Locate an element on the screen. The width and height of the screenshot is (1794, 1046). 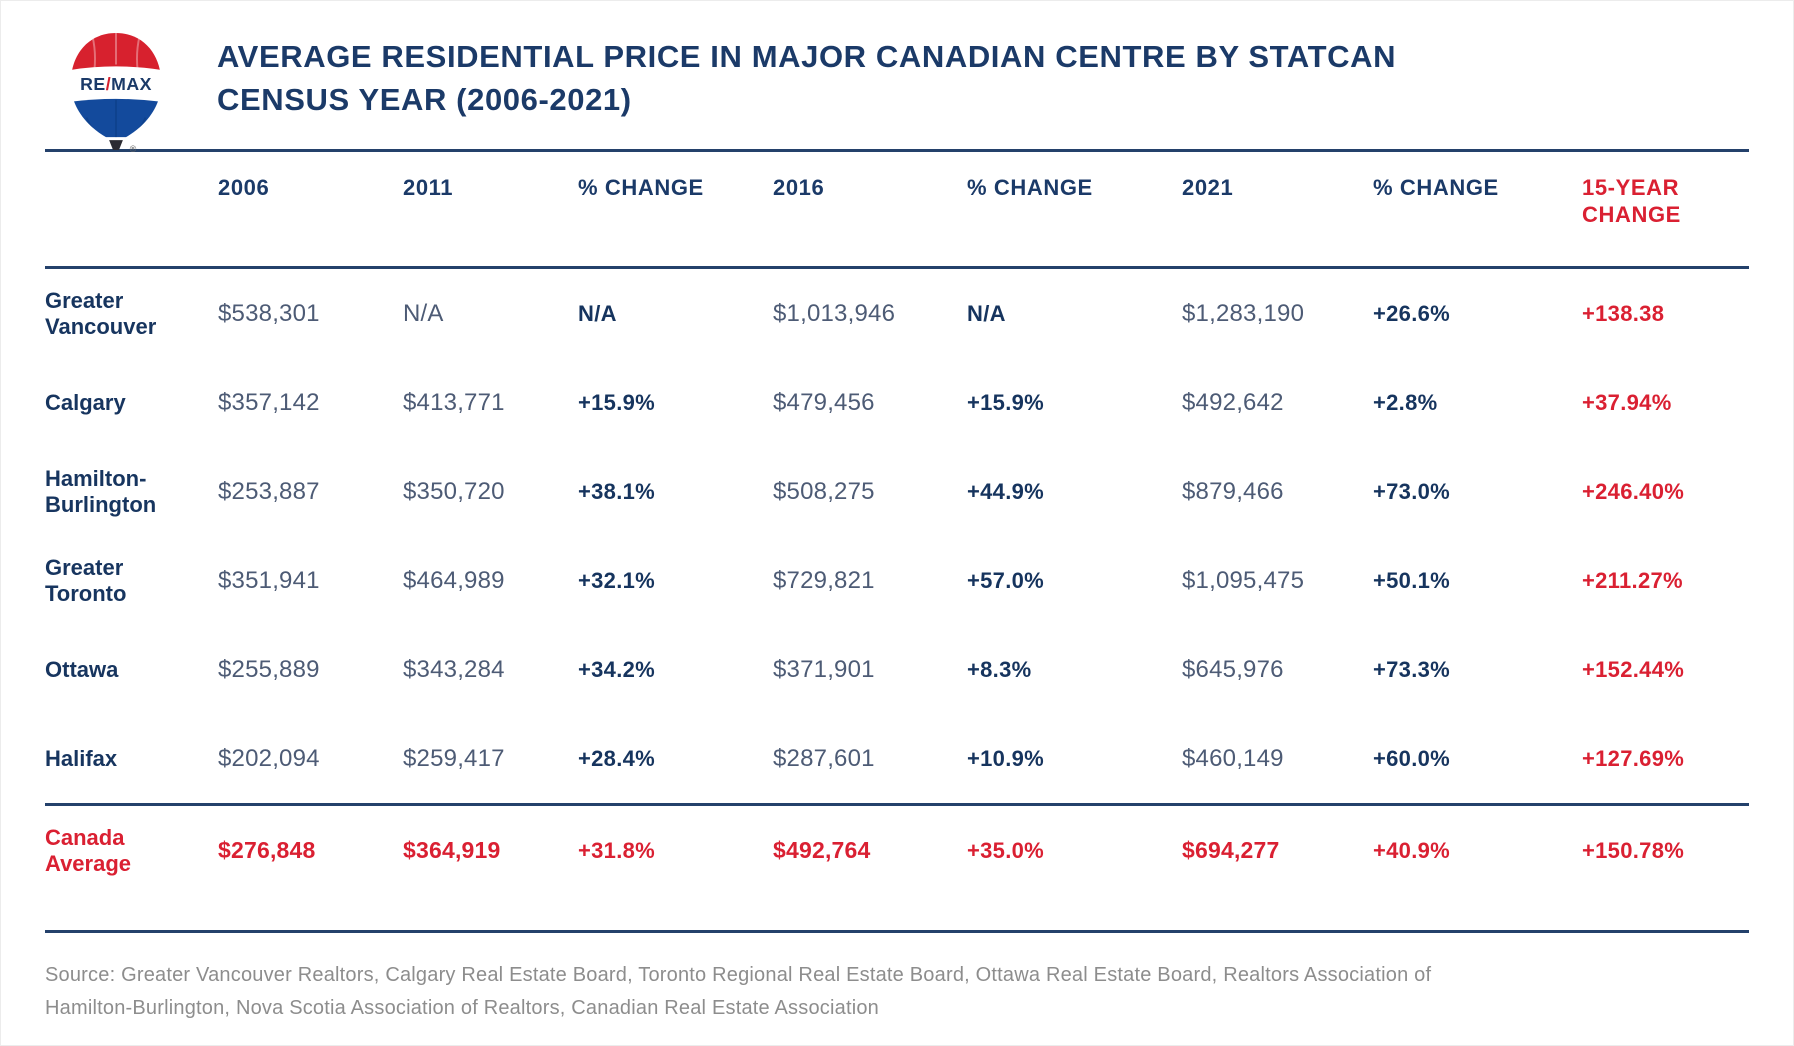
cell-2021: $1,283,190 is located at coordinates (1243, 313).